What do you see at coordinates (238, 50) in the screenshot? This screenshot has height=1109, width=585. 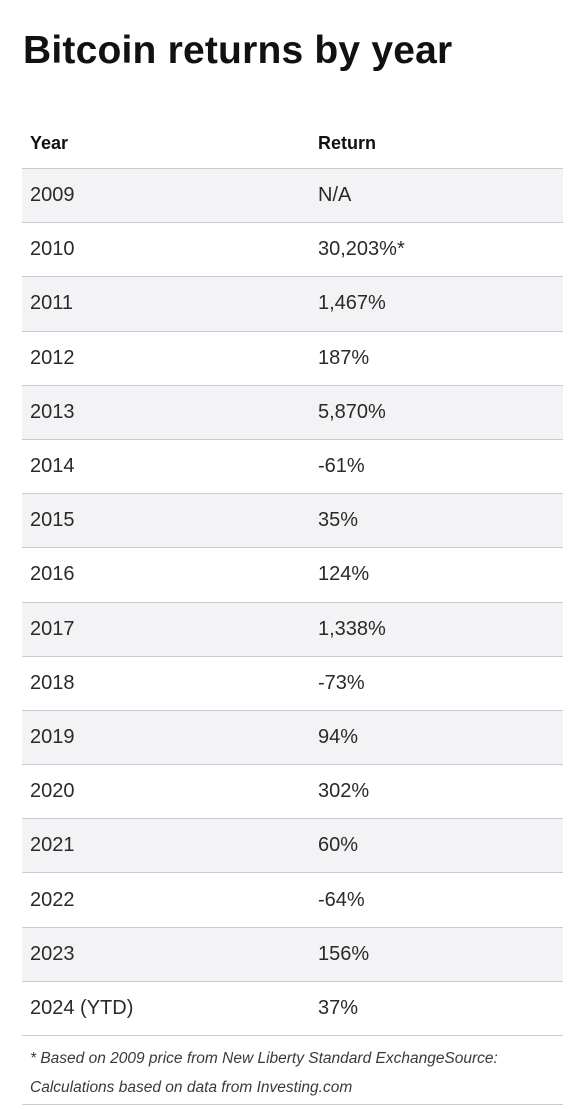 I see `page-title: Bitcoin returns by year` at bounding box center [238, 50].